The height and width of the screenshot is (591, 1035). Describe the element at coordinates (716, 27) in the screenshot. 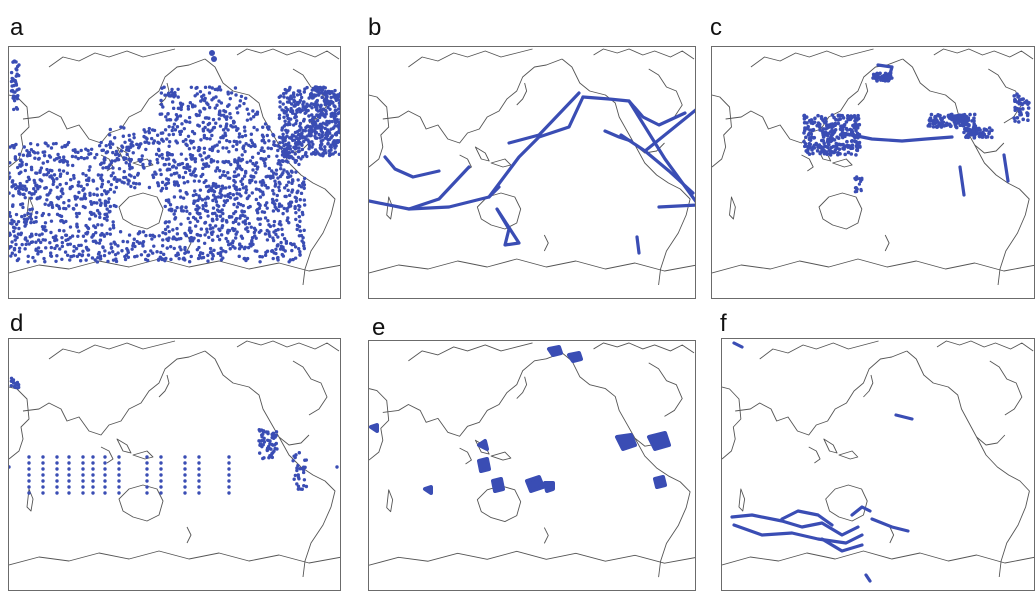

I see `panel-letter: c` at that location.